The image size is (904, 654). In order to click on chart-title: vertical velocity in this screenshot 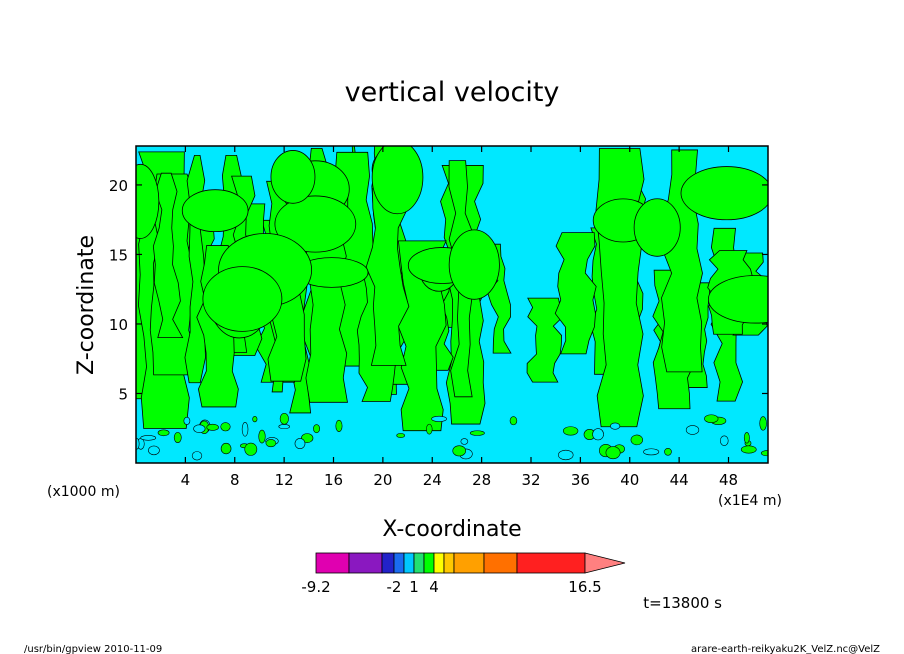, I will do `click(452, 92)`.